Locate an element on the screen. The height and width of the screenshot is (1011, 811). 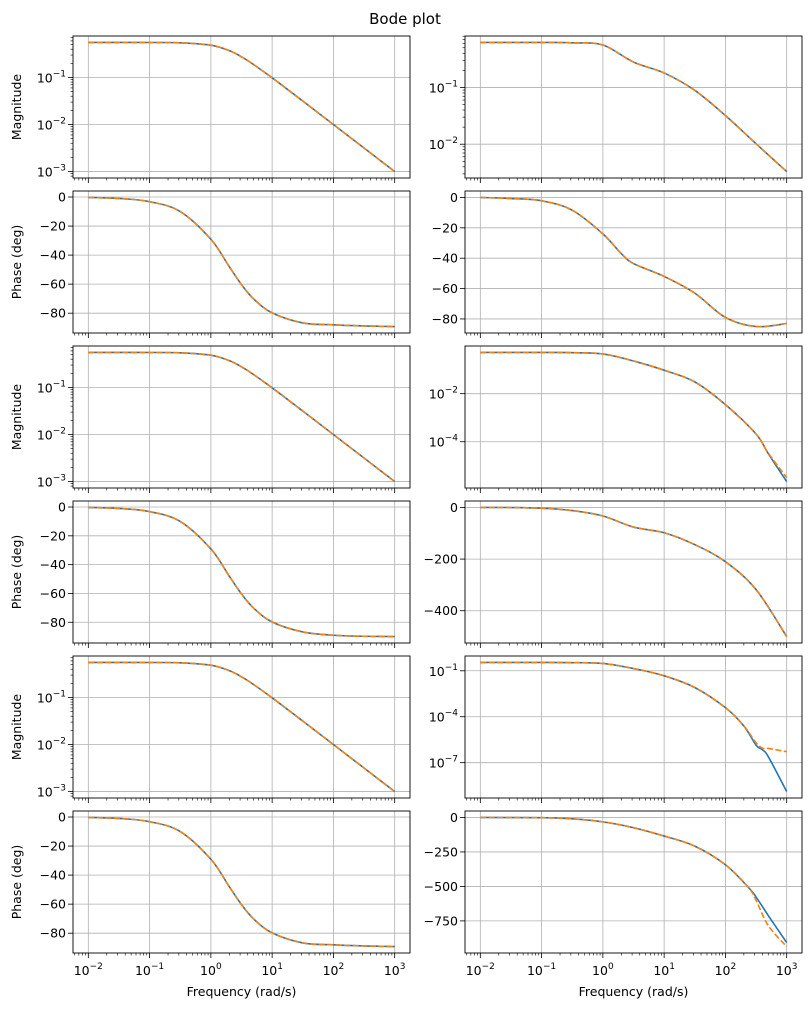
subplot-4-0: 10⁻¹ 10⁻² 10⁻³ Magnitude is located at coordinates (210, 729).